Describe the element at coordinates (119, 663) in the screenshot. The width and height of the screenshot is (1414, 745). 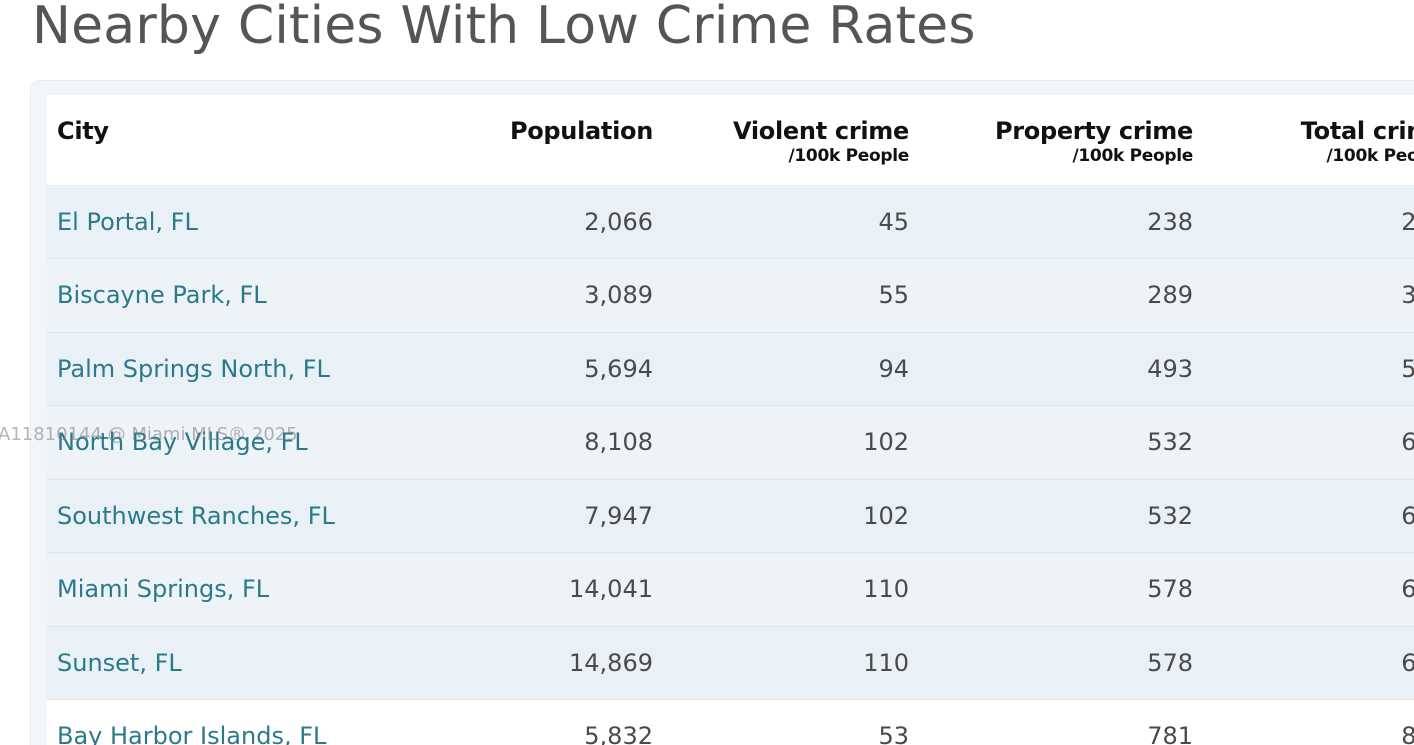
I see `city-link: Sunset, FL` at that location.